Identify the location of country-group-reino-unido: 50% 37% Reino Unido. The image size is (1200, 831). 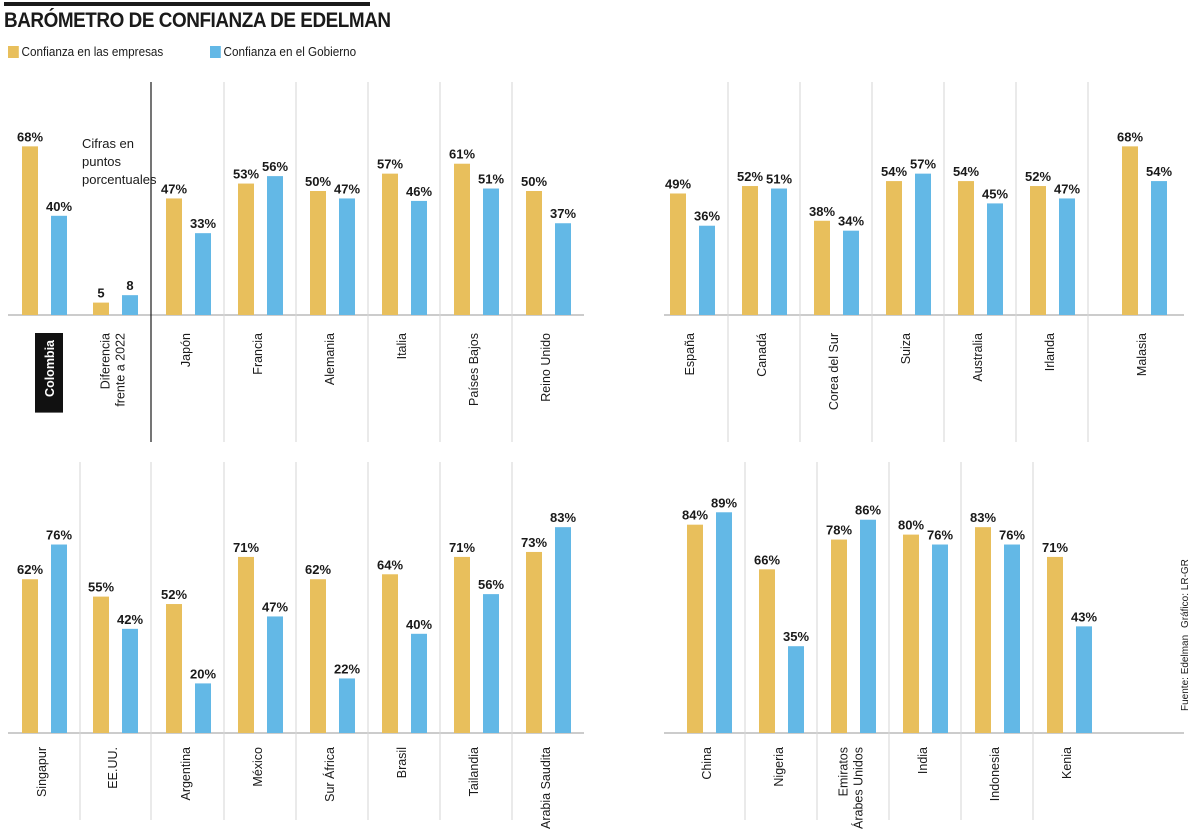
(548, 288).